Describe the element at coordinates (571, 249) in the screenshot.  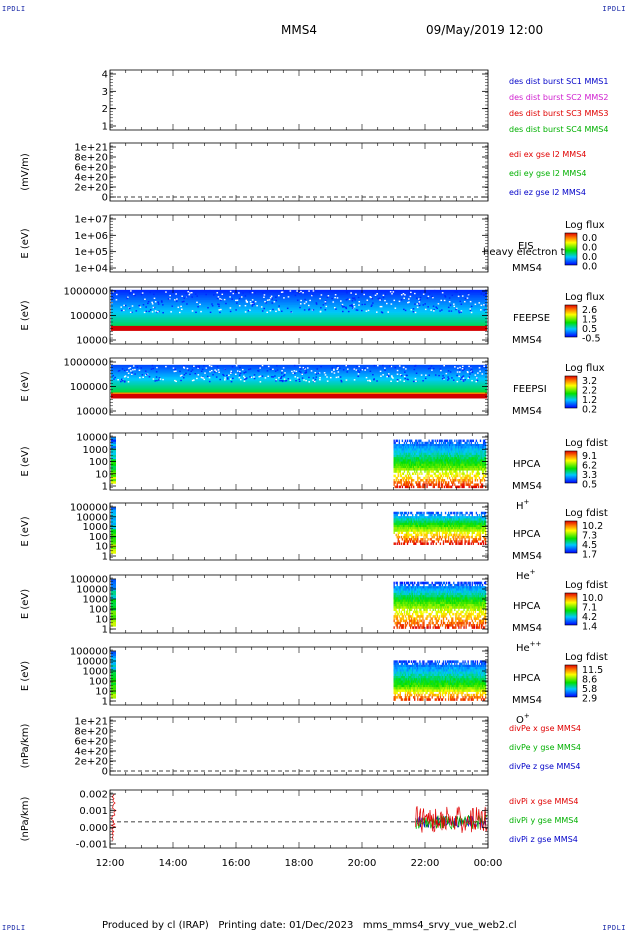
I see `colorbar` at that location.